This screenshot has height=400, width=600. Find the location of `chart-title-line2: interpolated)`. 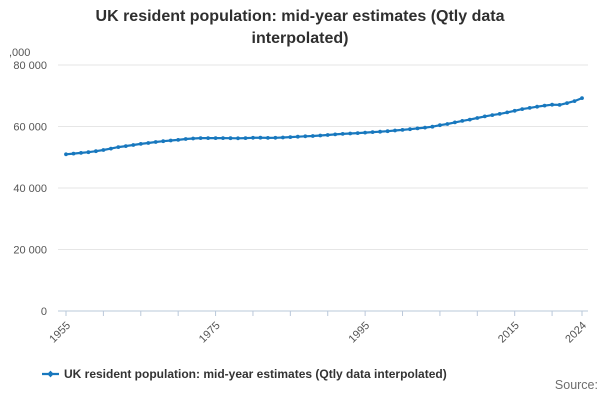

chart-title-line2: interpolated) is located at coordinates (300, 38).